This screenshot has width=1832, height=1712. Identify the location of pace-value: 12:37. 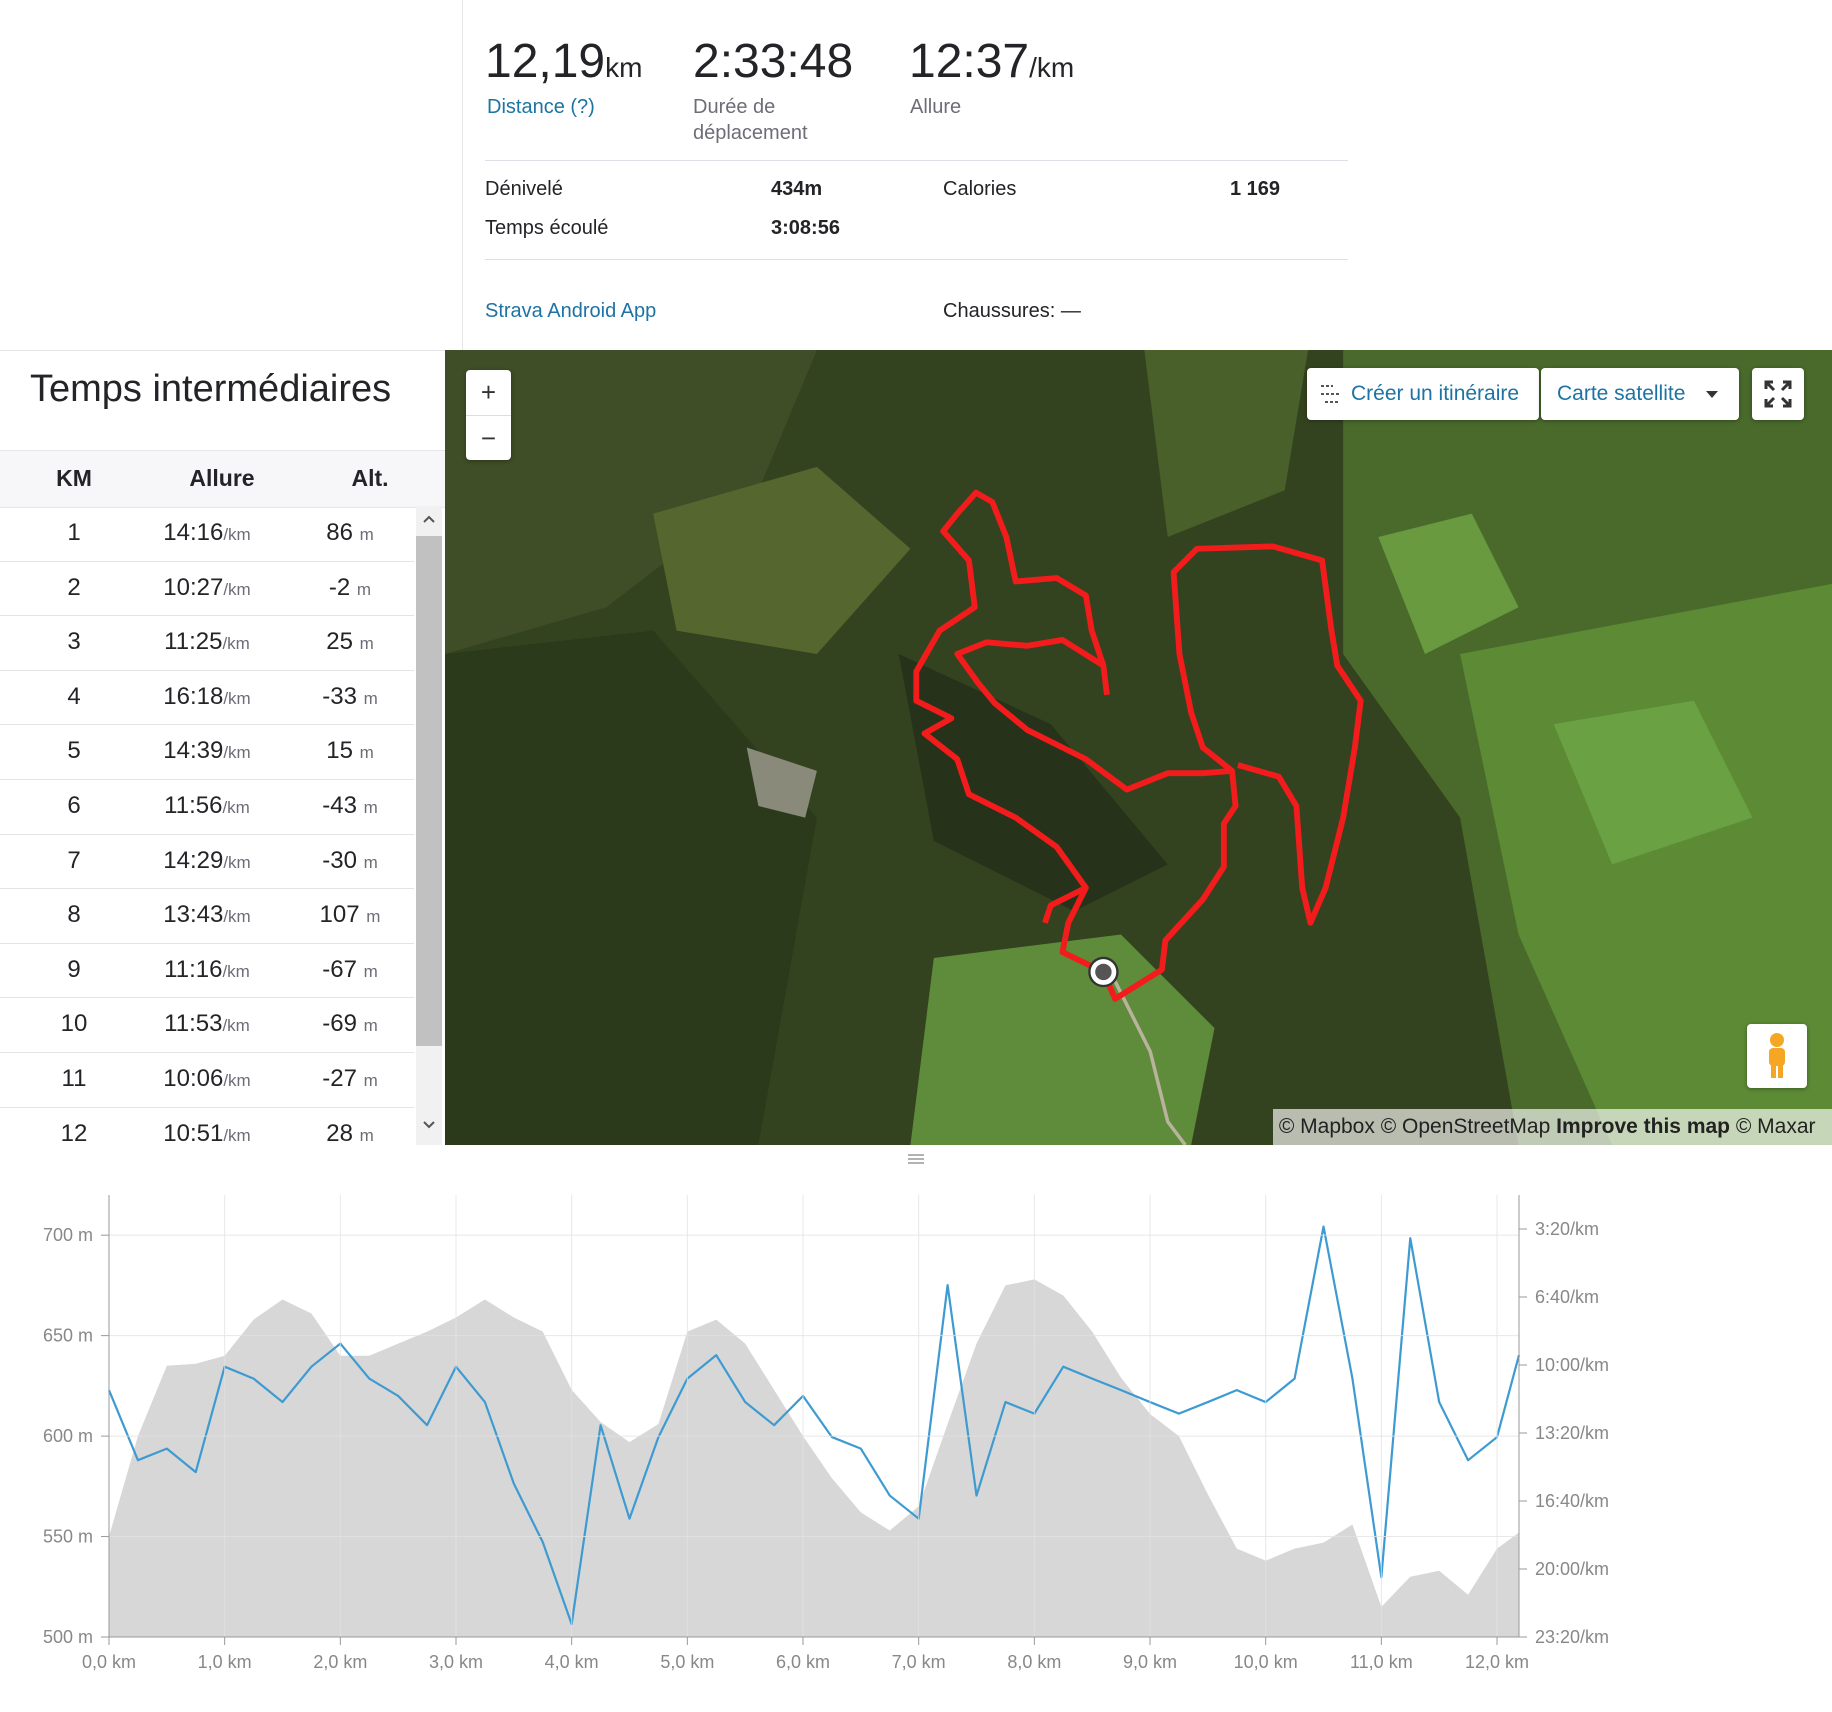
(969, 61).